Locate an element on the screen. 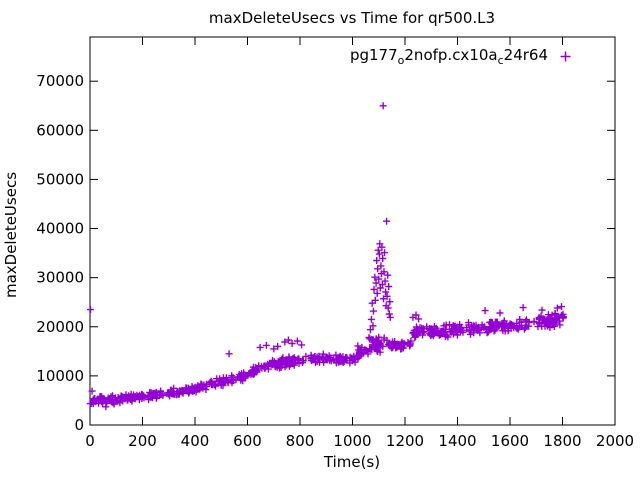  legend-label-text: 2nofp.cx10a is located at coordinates (451, 55).